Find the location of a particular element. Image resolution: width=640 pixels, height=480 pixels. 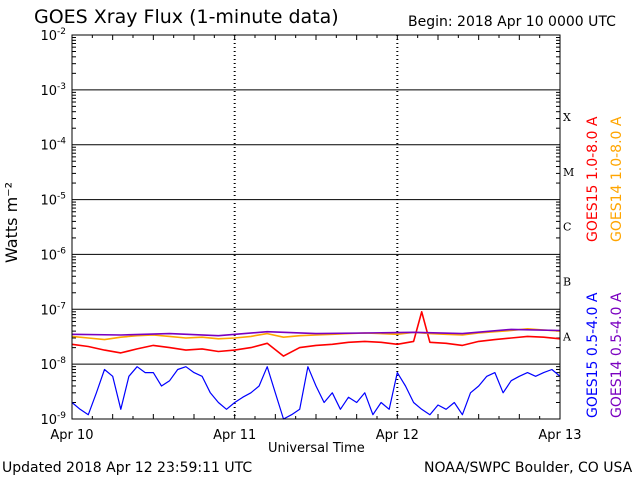

credit-line: NOAA/SWPC Boulder, CO USA is located at coordinates (528, 468).